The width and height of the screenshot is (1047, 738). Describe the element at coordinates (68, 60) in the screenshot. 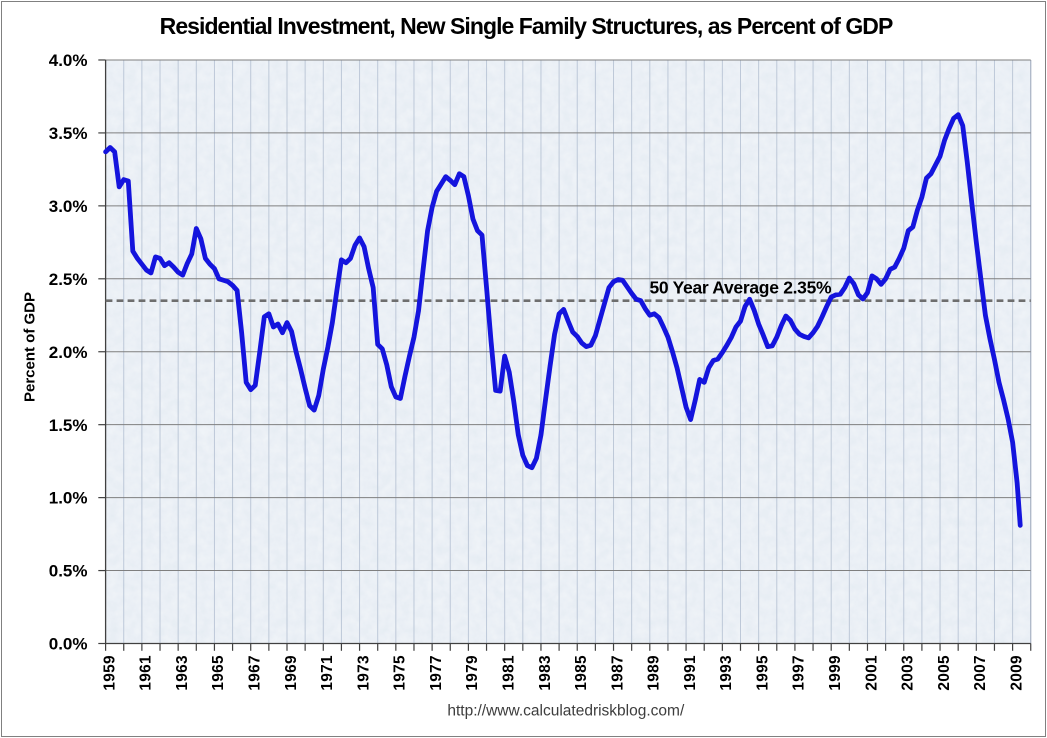

I see `svg-text: 4.0%` at that location.